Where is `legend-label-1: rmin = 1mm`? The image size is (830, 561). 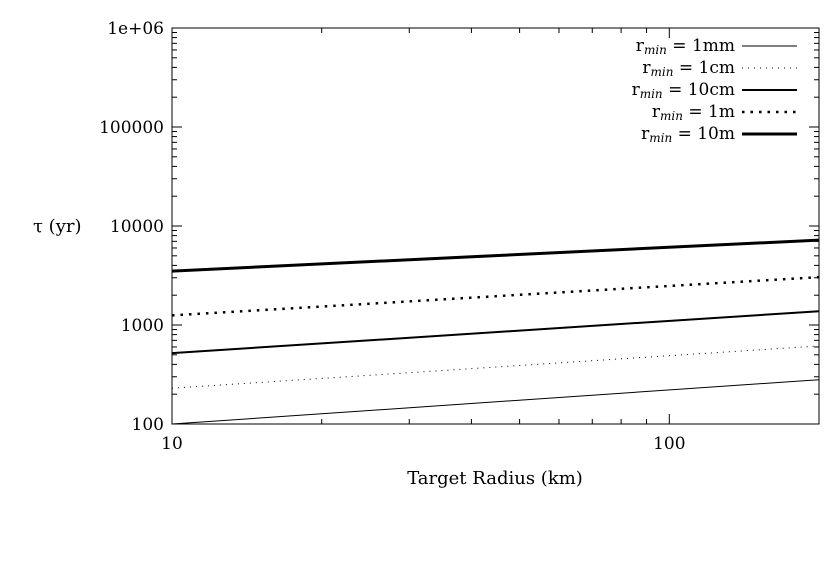 legend-label-1: rmin = 1mm is located at coordinates (685, 46).